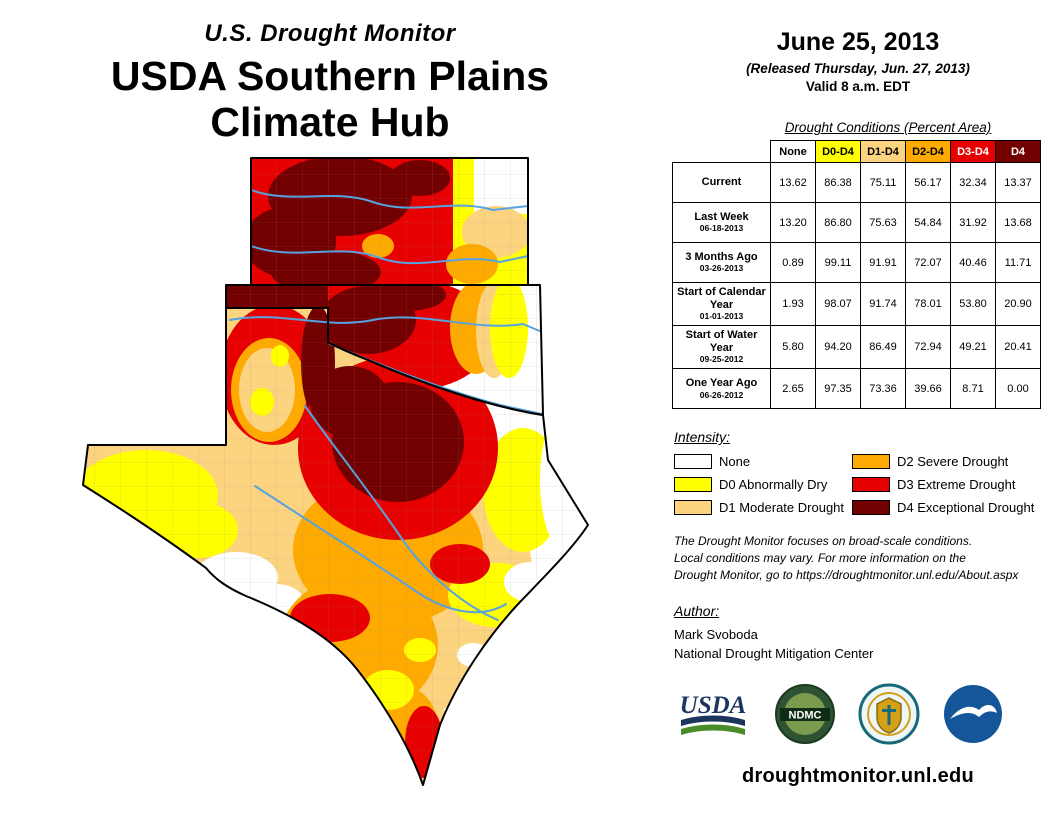 Image resolution: width=1056 pixels, height=816 pixels. Describe the element at coordinates (883, 151) in the screenshot. I see `col-header-d1-d4: D1-D4` at that location.